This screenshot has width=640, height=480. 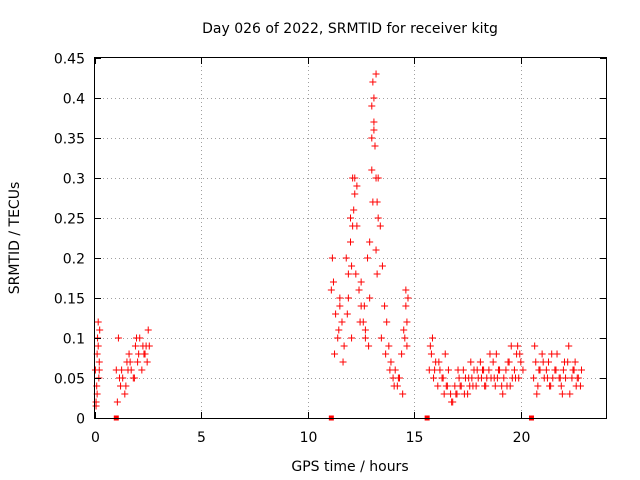 What do you see at coordinates (201, 438) in the screenshot?
I see `x-tick-label: 5` at bounding box center [201, 438].